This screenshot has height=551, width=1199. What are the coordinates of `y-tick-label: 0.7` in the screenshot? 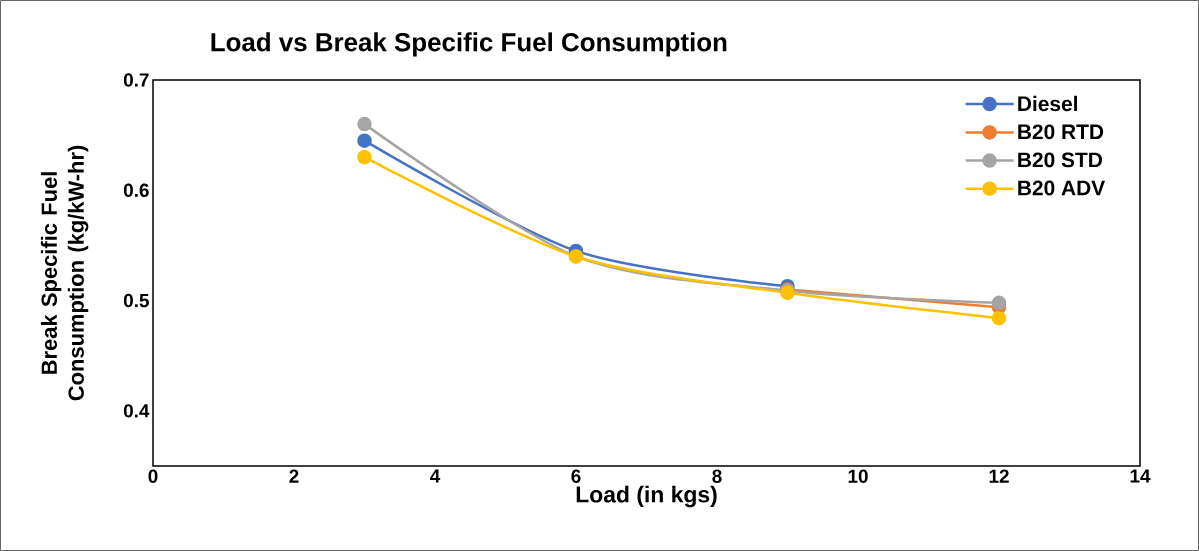 It's located at (136, 80).